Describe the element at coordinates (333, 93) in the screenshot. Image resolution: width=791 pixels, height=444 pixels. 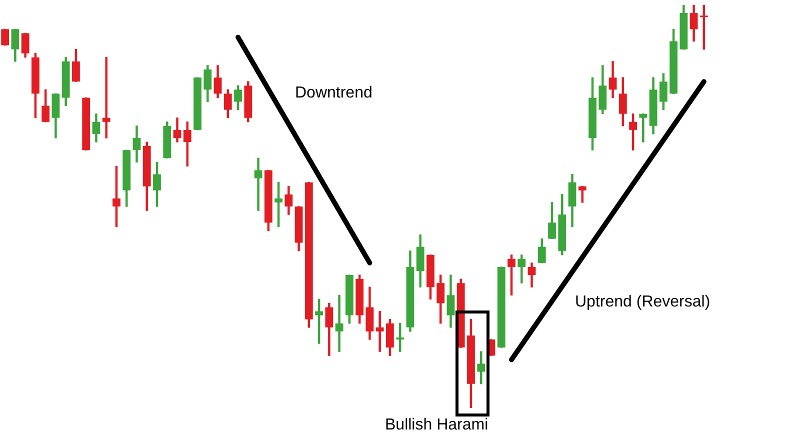
I see `annotation: Downtrend` at that location.